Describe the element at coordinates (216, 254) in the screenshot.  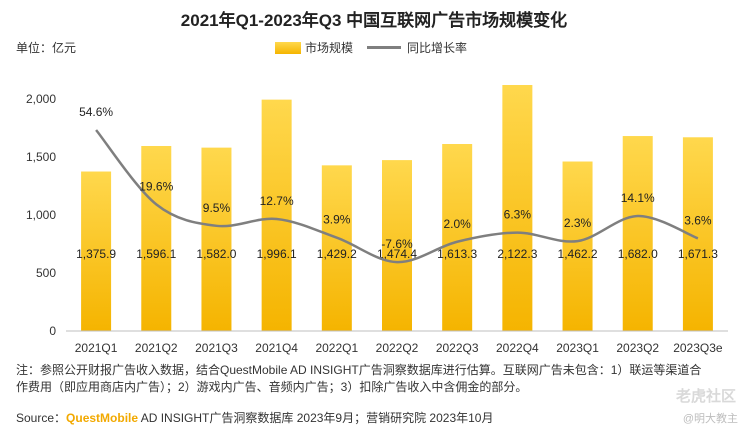
I see `bar-value-label: 1,582.0` at that location.